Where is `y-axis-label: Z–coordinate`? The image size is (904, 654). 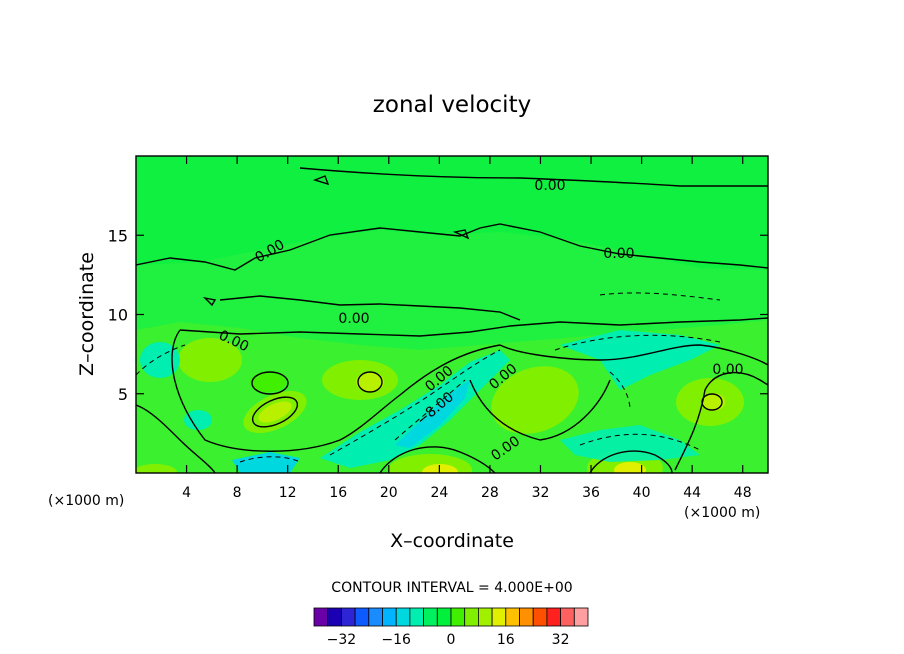
y-axis-label: Z–coordinate is located at coordinates (87, 314).